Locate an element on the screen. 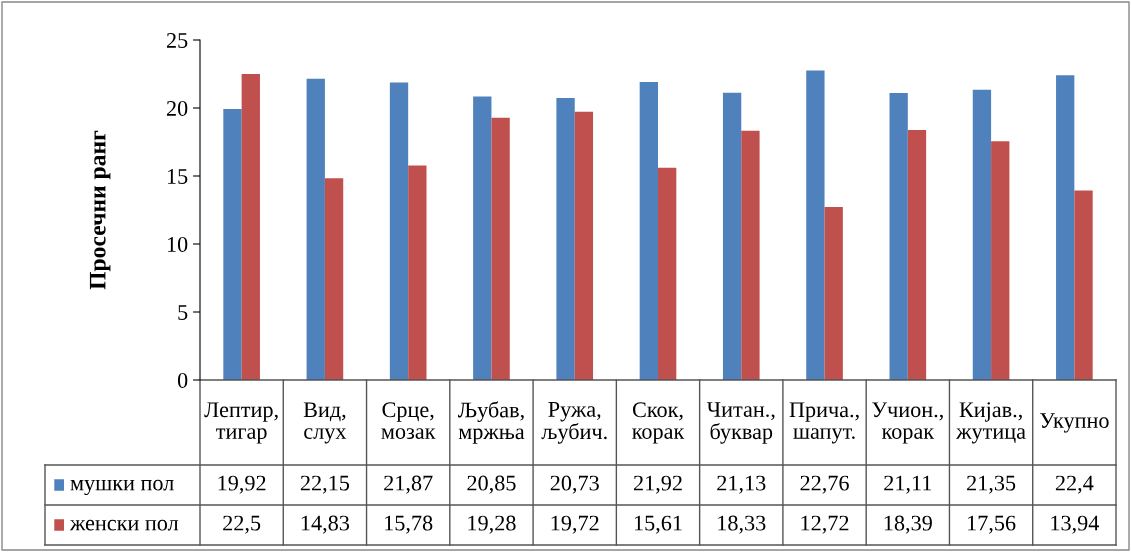  data-label: 19,92 is located at coordinates (242, 484).